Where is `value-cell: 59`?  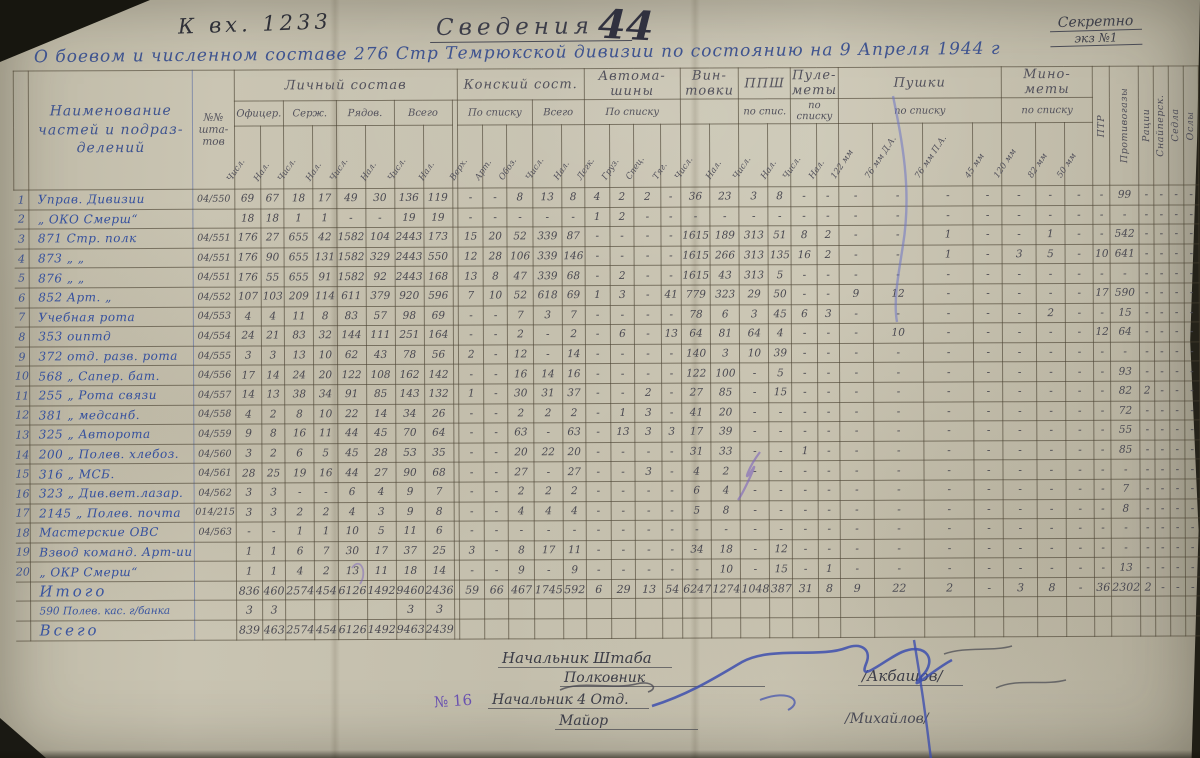
value-cell: 59 is located at coordinates (472, 589).